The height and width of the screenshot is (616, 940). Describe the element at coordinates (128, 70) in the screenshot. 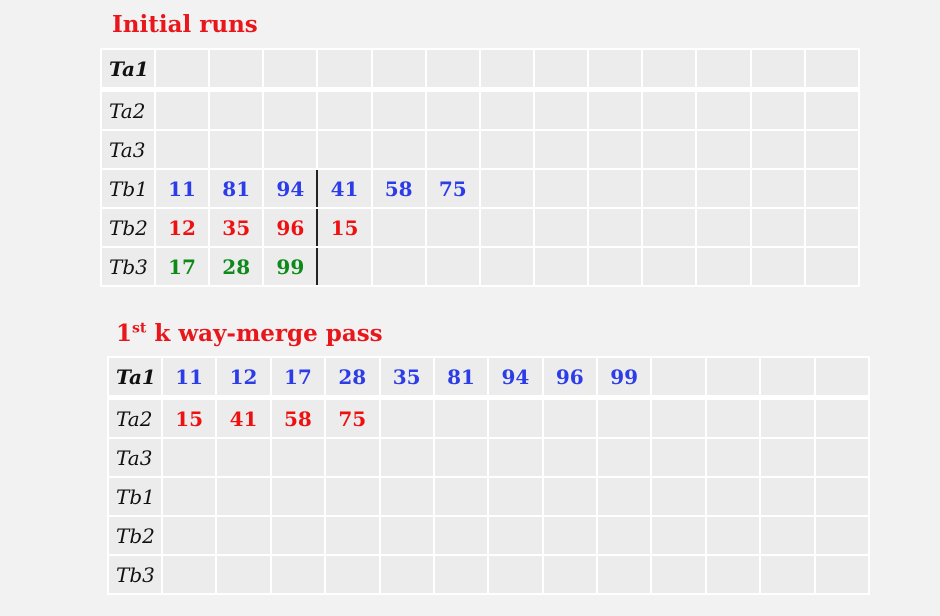

I see `tape-label: Ta1` at that location.